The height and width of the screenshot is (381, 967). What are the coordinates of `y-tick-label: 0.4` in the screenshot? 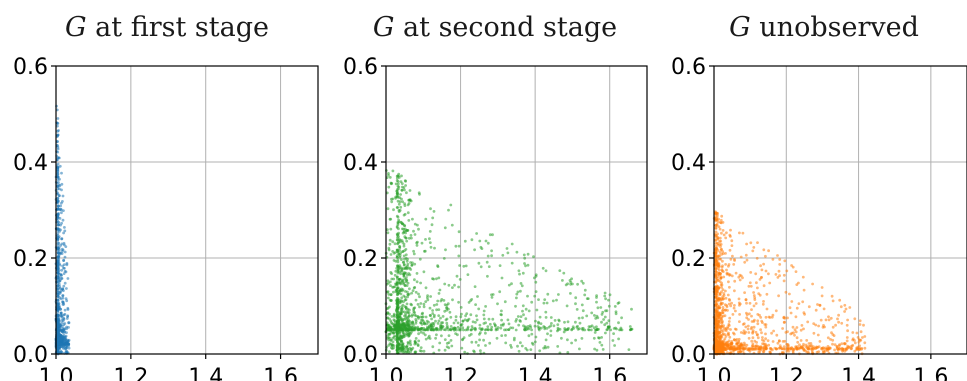 It's located at (360, 163).